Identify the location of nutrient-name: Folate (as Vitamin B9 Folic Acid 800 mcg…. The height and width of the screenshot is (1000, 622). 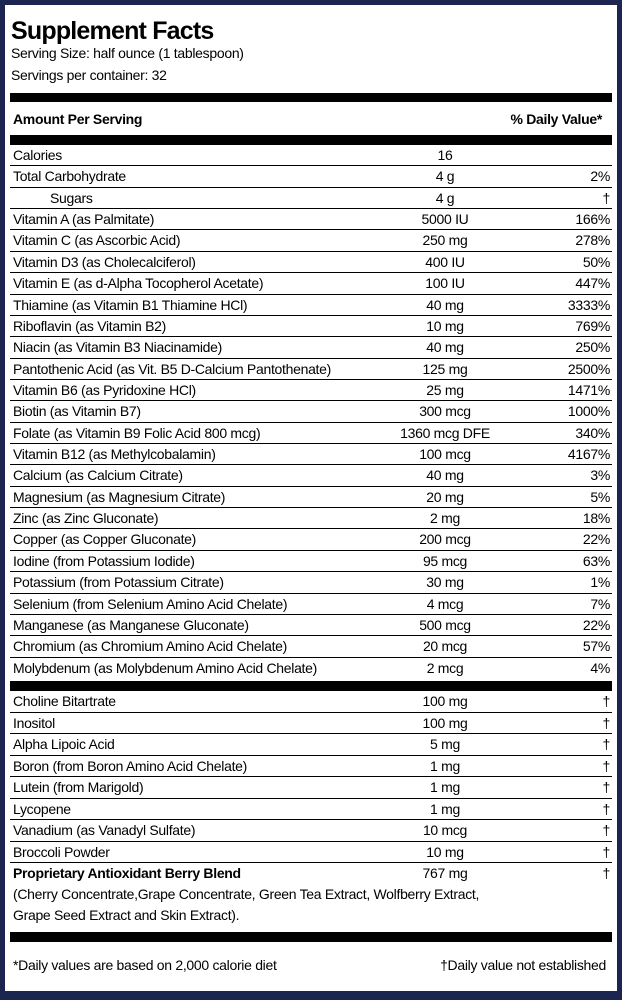
(137, 432).